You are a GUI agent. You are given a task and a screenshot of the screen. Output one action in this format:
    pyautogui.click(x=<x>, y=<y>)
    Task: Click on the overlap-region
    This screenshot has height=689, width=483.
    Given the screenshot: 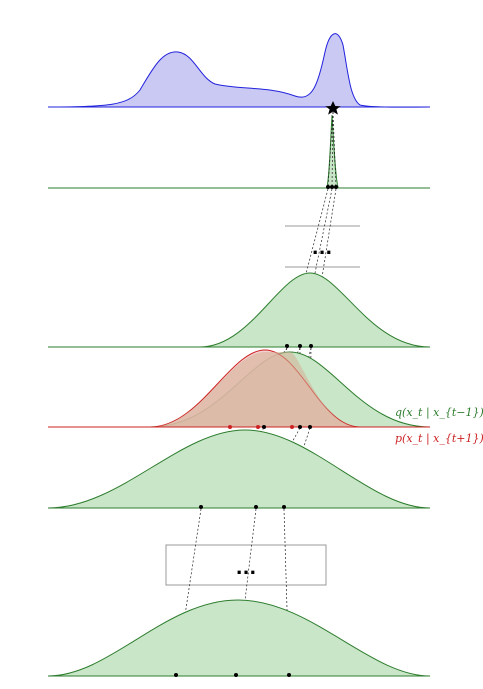 What is the action you would take?
    pyautogui.click(x=255, y=389)
    